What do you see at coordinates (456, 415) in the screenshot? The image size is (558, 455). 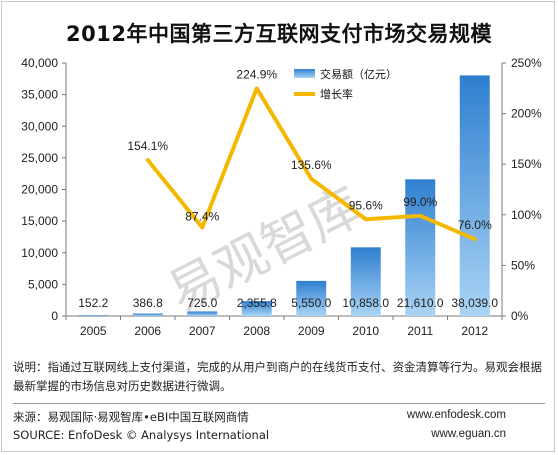 I see `source-url-enfodesk: www.enfodesk.com` at bounding box center [456, 415].